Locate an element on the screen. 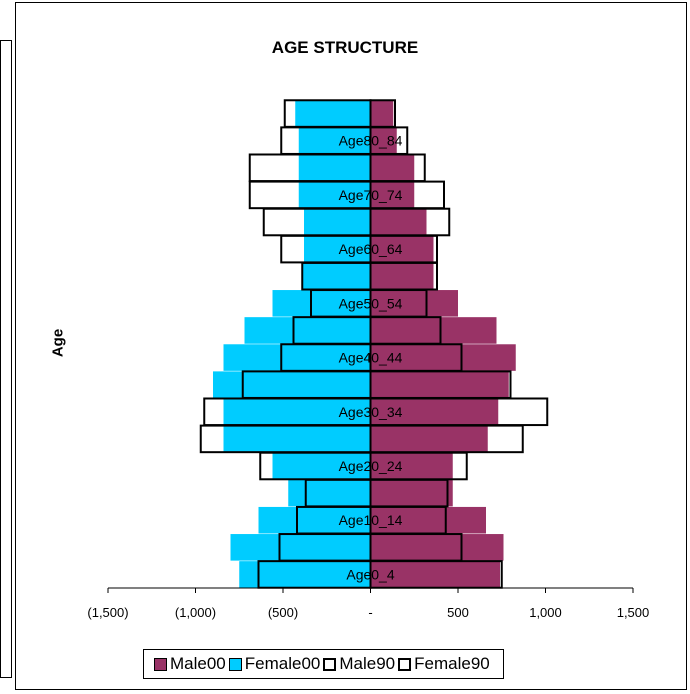  legend-label: Male00 is located at coordinates (198, 663).